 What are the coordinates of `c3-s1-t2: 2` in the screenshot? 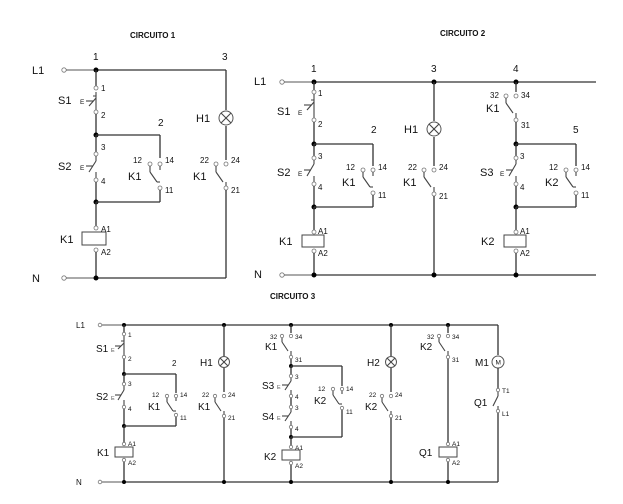 It's located at (130, 359).